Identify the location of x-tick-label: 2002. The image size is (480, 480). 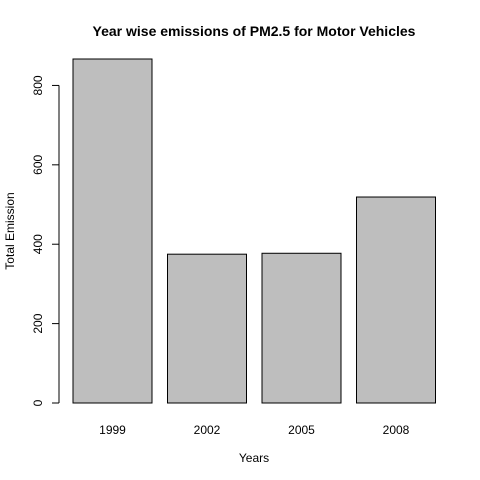
(207, 430).